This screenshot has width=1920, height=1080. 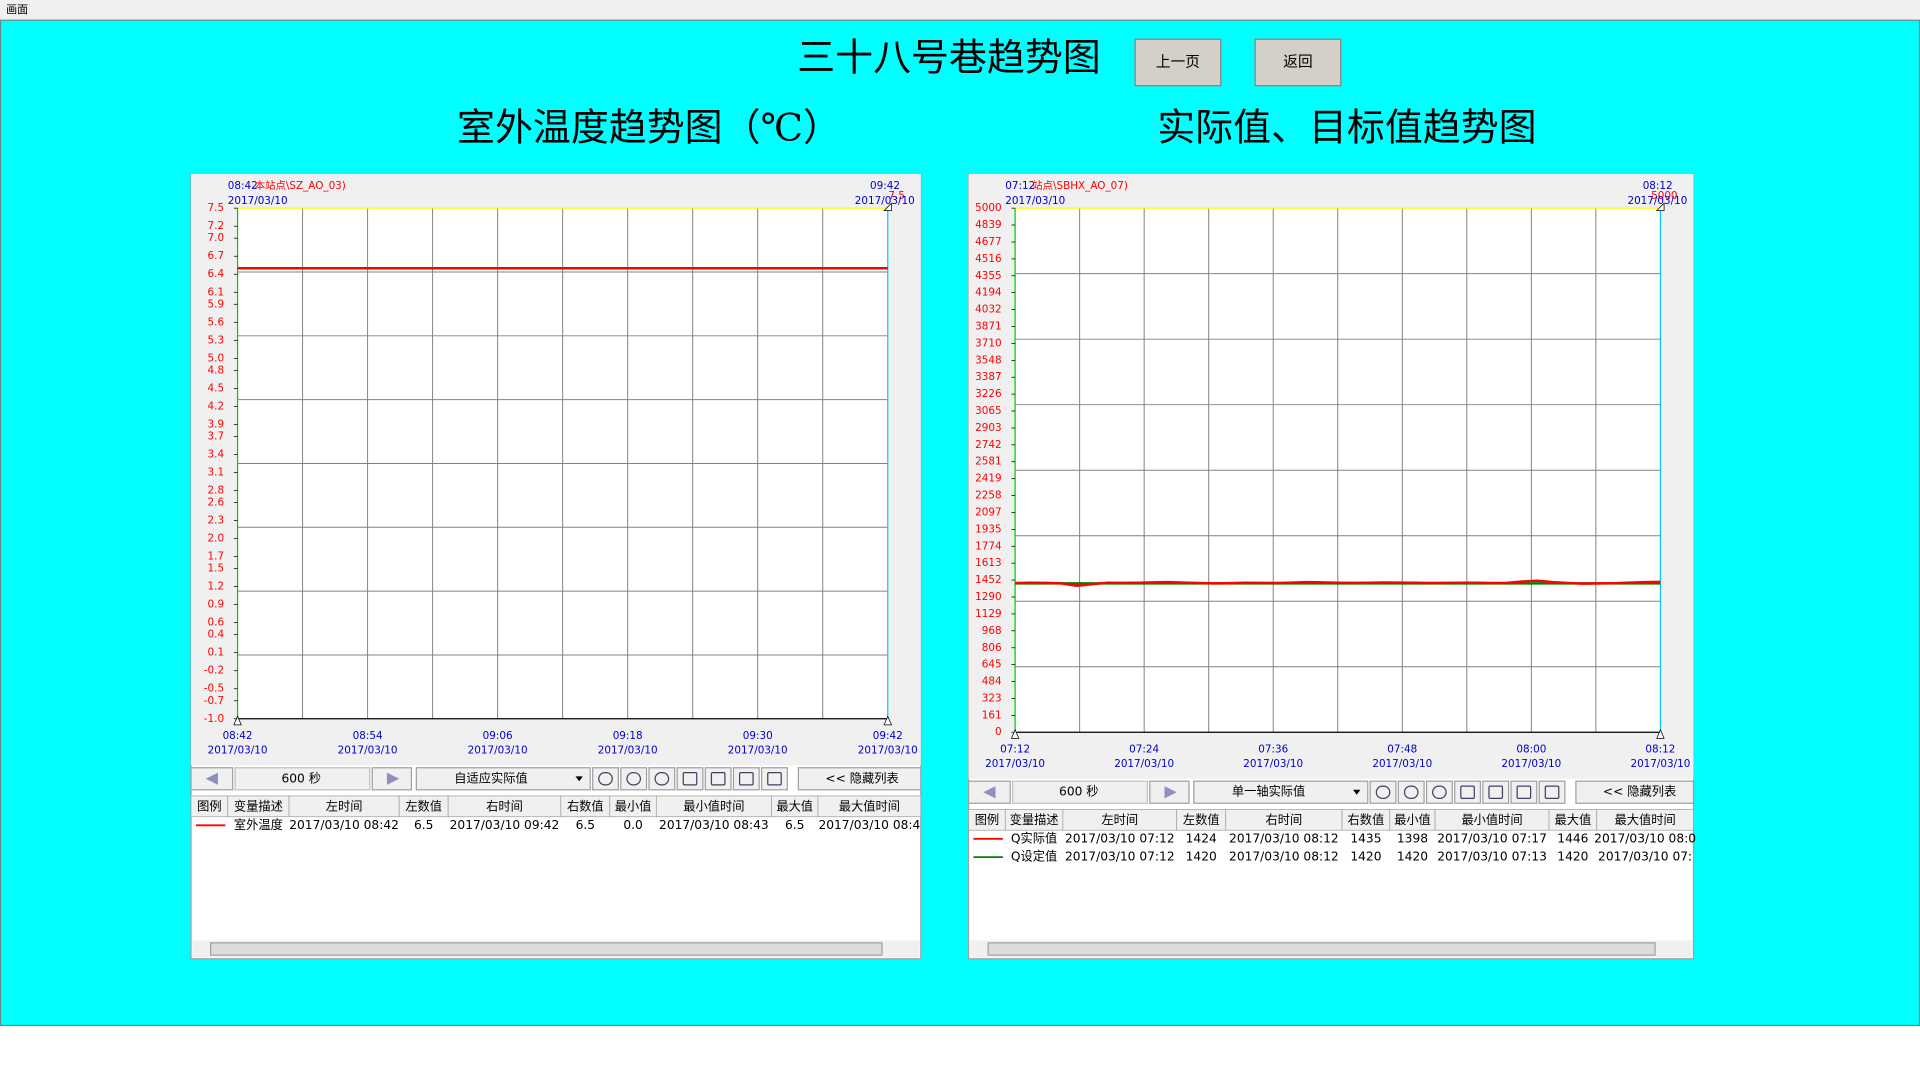 I want to click on corner-left-tag: 本站点\SZ_AO_03), so click(x=300, y=185).